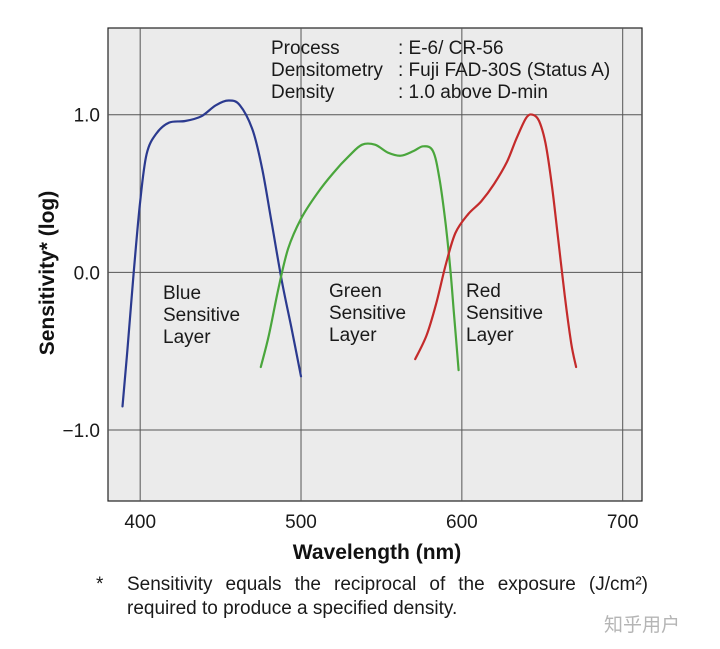 The image size is (720, 649). Describe the element at coordinates (81, 431) in the screenshot. I see `y-tick-label: −1.0` at that location.